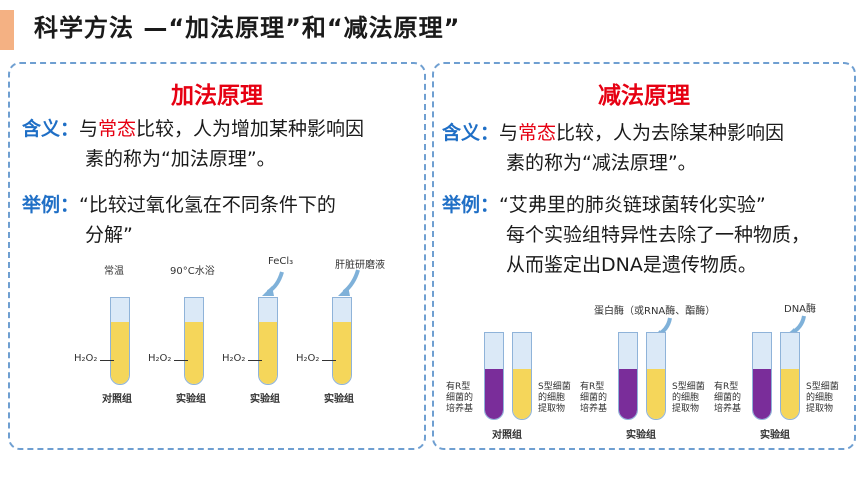 The image size is (860, 484). Describe the element at coordinates (311, 282) in the screenshot. I see `reagent-arrows` at that location.